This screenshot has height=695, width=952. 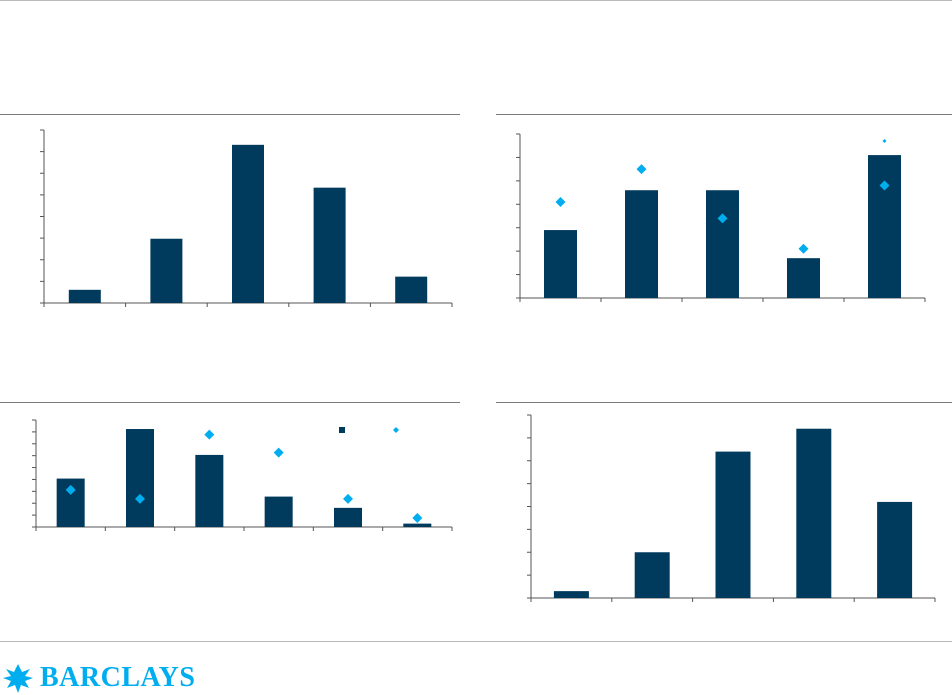 I want to click on footer-rule, so click(x=476, y=641).